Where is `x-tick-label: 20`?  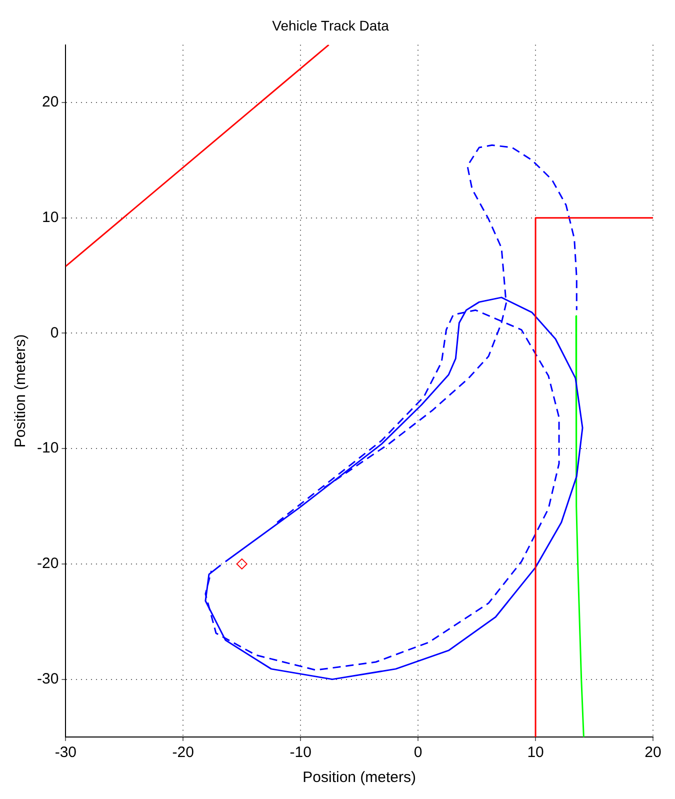 x-tick-label: 20 is located at coordinates (653, 753).